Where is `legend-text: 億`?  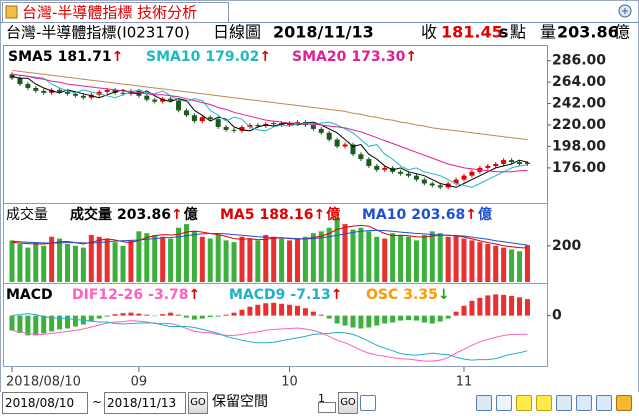 legend-text: 億 is located at coordinates (333, 214).